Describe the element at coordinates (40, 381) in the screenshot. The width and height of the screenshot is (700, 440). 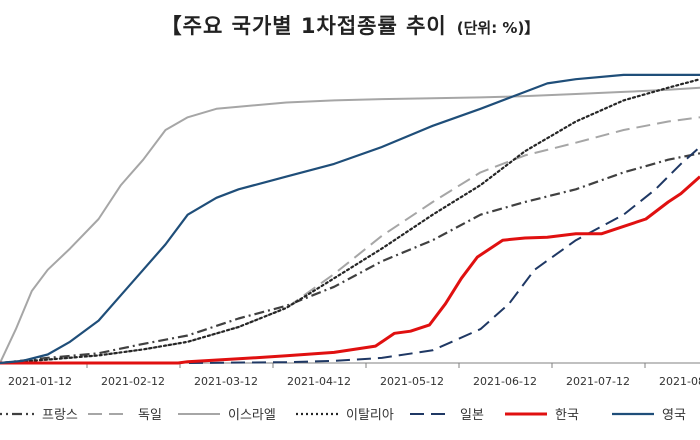
I see `x-tick-label: 2021-01-12` at that location.